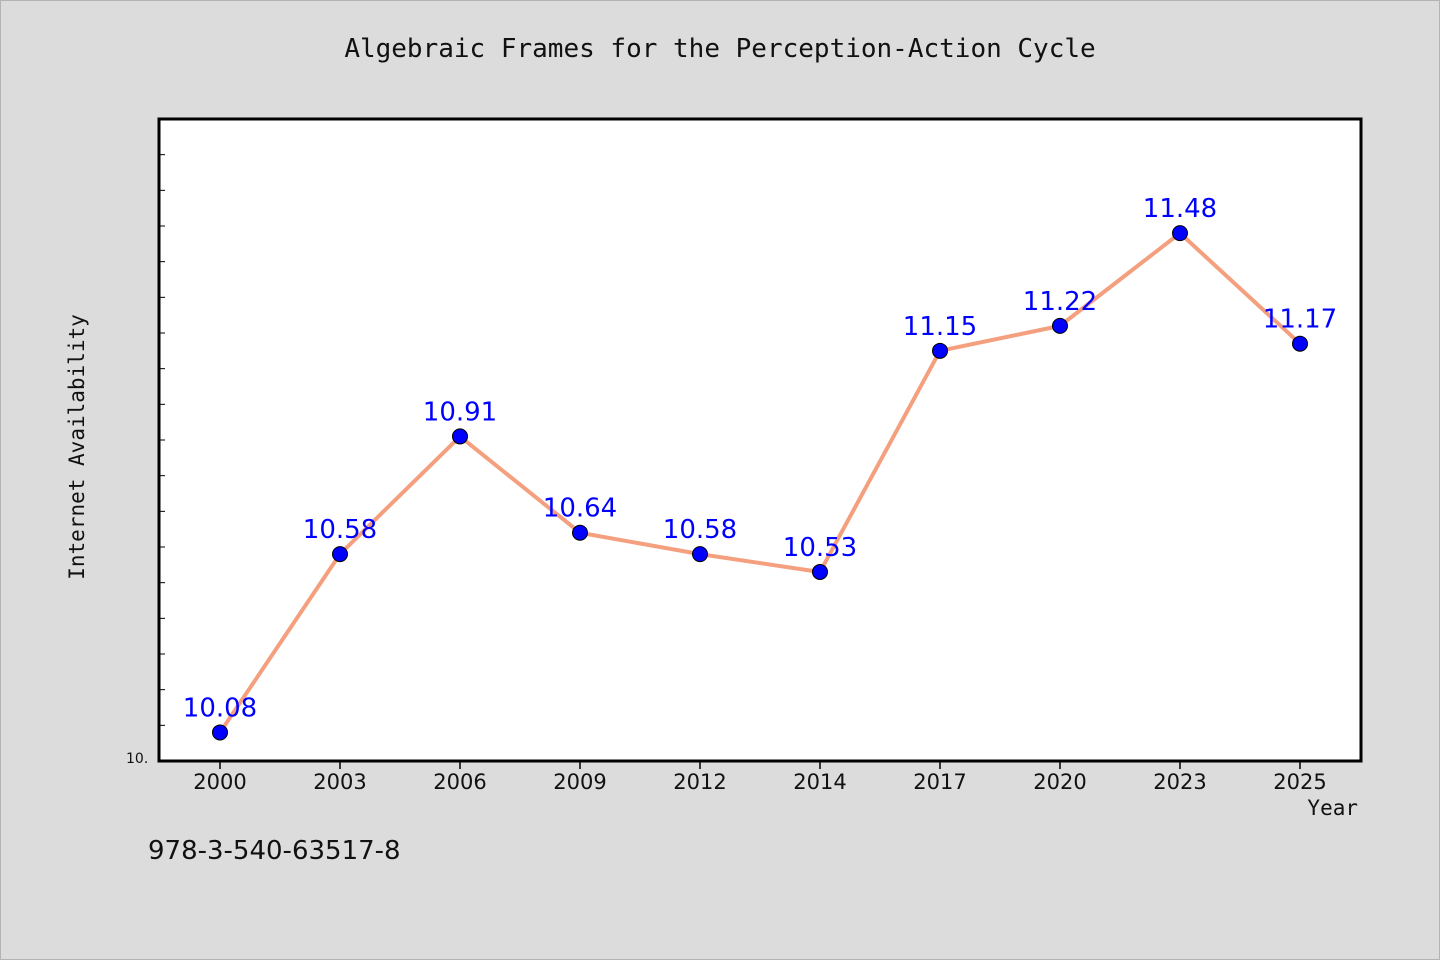 Image resolution: width=1440 pixels, height=960 pixels. I want to click on x-tick-label: 2003, so click(339, 782).